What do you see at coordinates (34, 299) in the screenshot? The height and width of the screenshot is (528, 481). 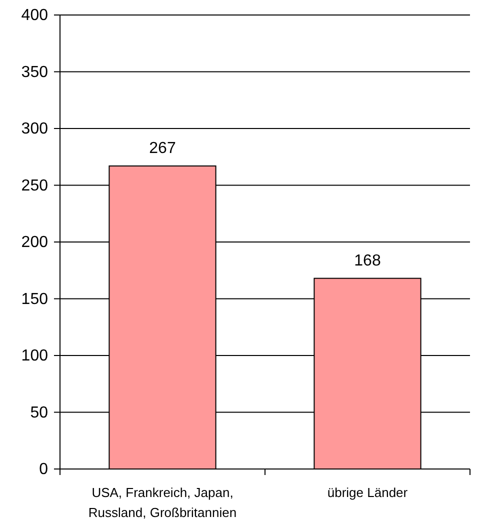 I see `y-tick-label: 150` at bounding box center [34, 299].